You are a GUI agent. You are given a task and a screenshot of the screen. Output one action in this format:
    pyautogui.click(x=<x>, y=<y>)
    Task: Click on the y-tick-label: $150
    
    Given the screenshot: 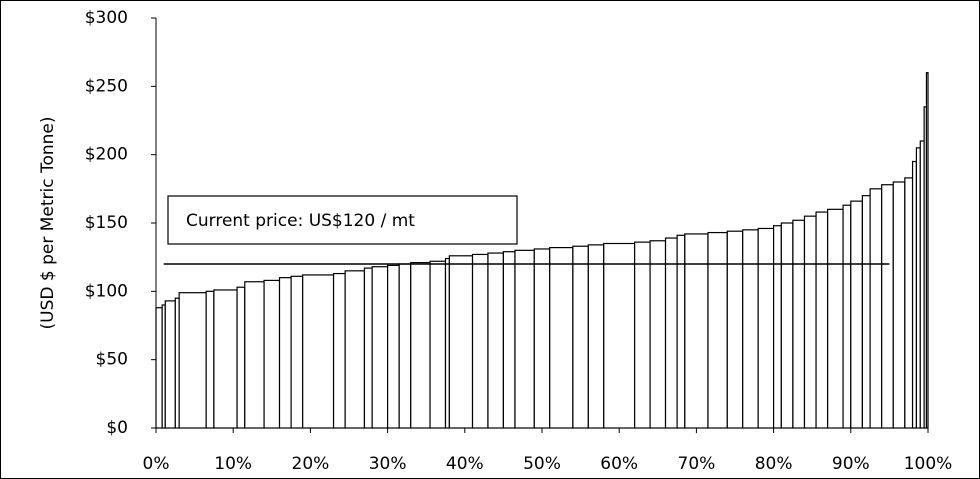 What is the action you would take?
    pyautogui.click(x=106, y=223)
    